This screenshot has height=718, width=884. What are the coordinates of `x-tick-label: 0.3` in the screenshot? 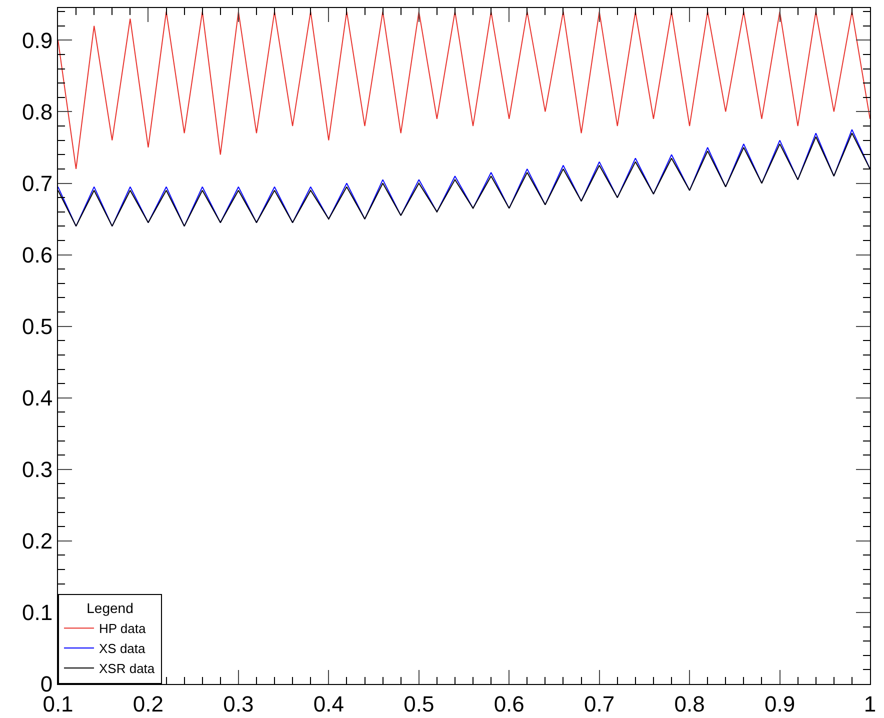 It's located at (238, 703).